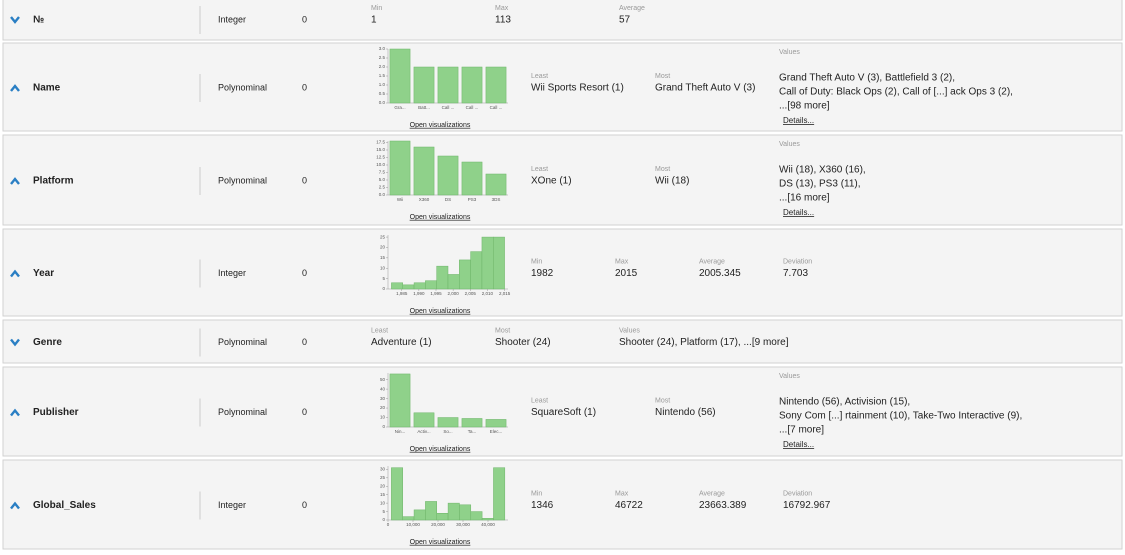  Describe the element at coordinates (232, 273) in the screenshot. I see `attribute-type: Integer` at that location.